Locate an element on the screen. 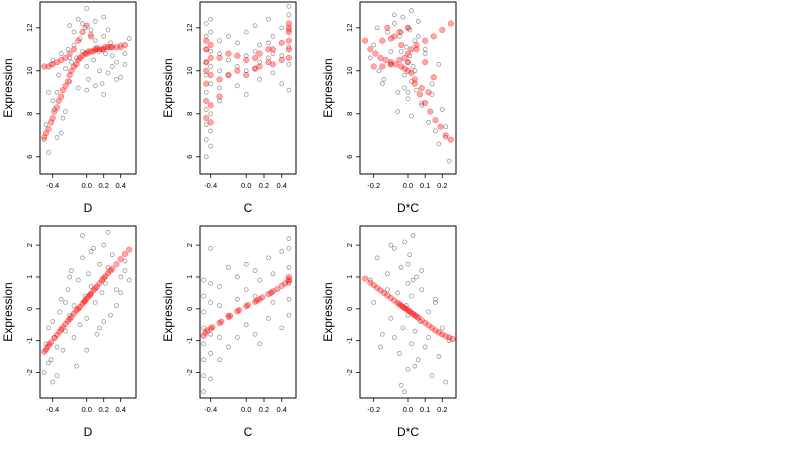 Image resolution: width=800 pixels, height=450 pixels. chart-panel-4: -0.4 0.0 0.2 0.4 -2 -1 0 1 2 D Expression is located at coordinates (69, 332).